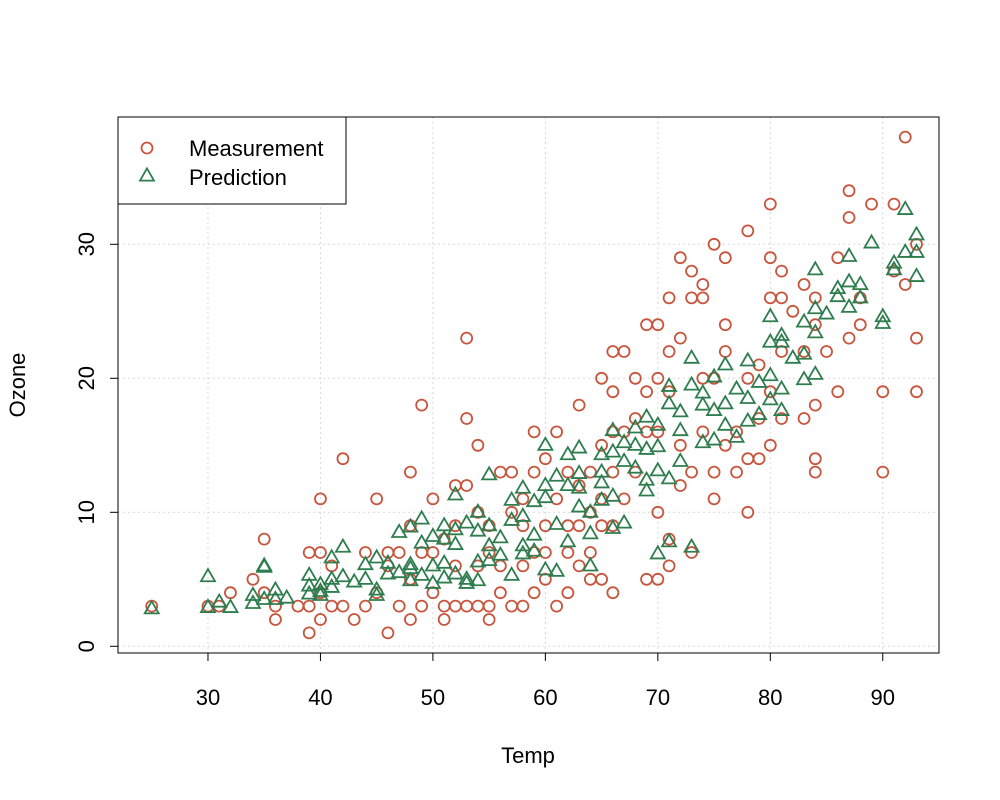  Describe the element at coordinates (86, 646) in the screenshot. I see `y-tick-label: 0` at that location.